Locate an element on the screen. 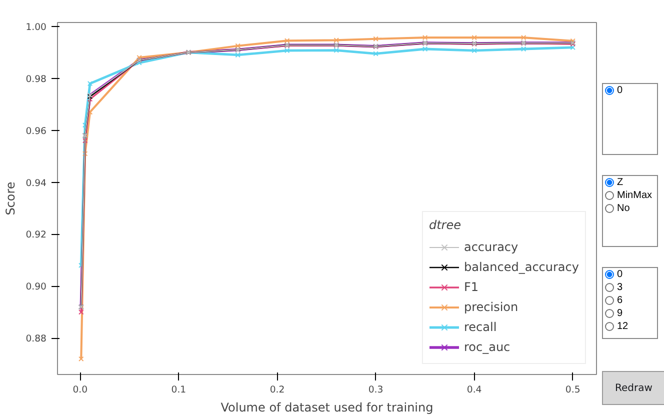 Image resolution: width=664 pixels, height=417 pixels. x-tick-label: 0.1 is located at coordinates (178, 390).